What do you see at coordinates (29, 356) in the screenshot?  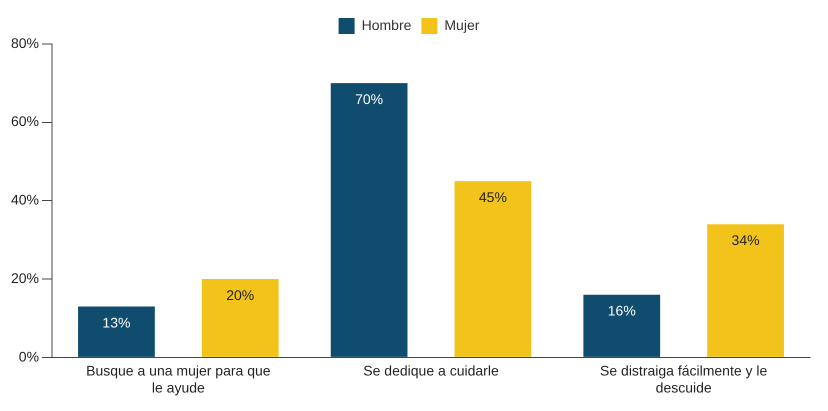 I see `y-tick-label: 0%` at bounding box center [29, 356].